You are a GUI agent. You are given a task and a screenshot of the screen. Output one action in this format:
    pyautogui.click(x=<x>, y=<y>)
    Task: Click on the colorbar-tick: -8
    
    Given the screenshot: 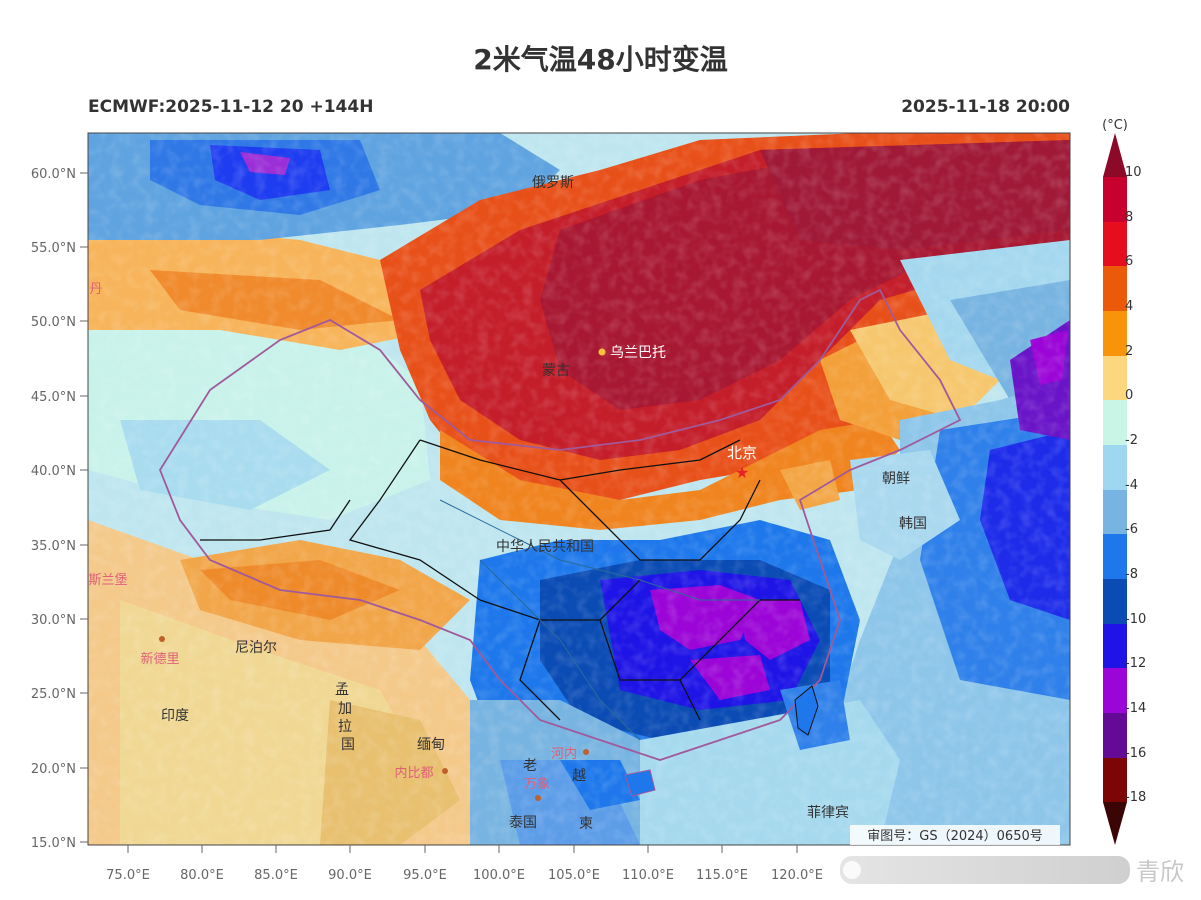 What is the action you would take?
    pyautogui.click(x=1131, y=574)
    